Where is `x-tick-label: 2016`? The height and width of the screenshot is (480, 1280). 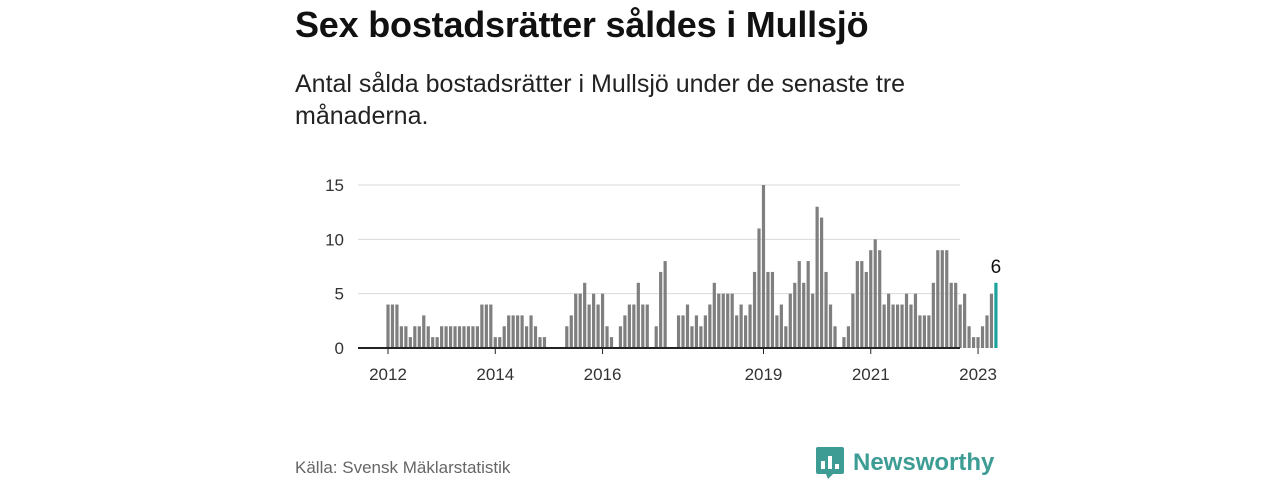 x-tick-label: 2016 is located at coordinates (603, 374).